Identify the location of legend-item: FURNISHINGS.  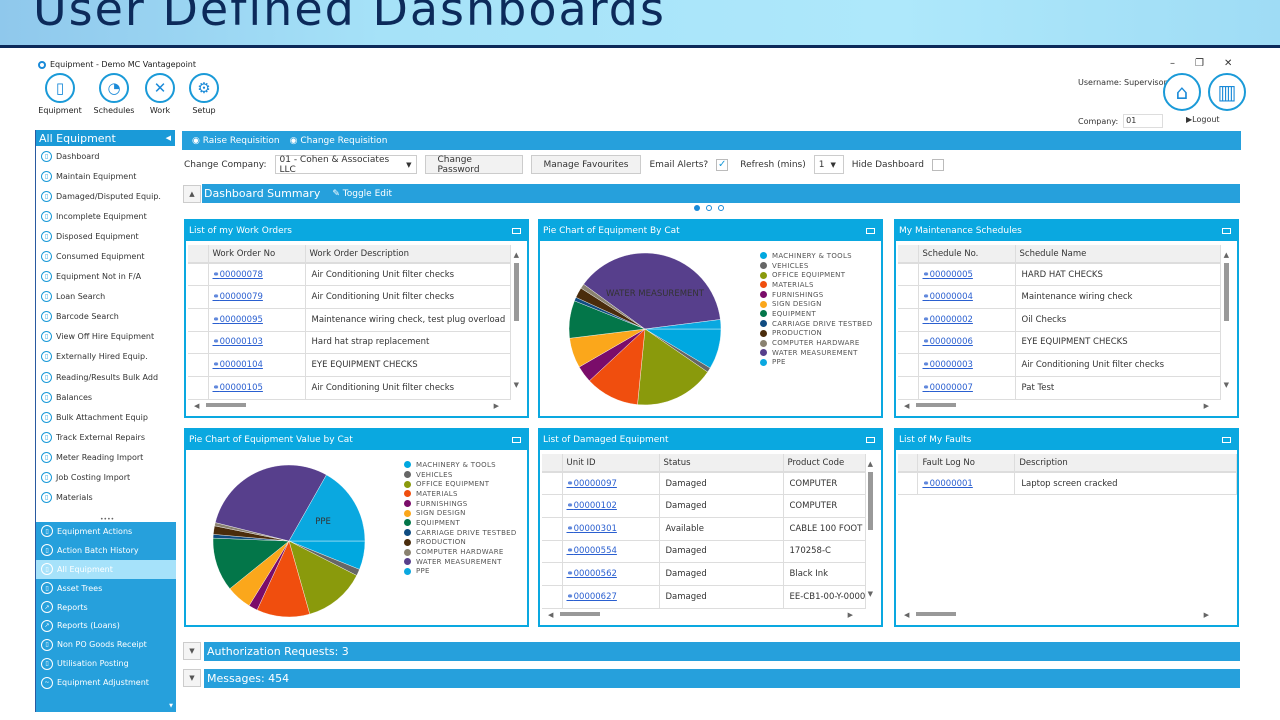
(816, 295).